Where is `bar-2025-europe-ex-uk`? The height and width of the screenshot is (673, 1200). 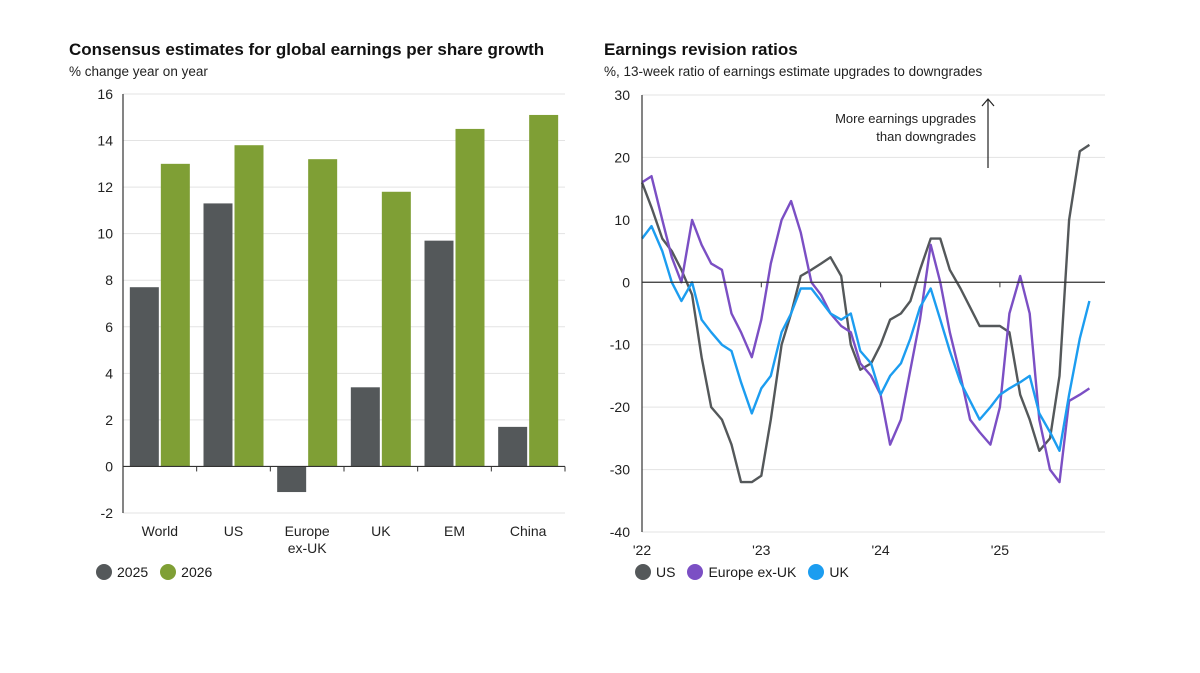
bar-2025-europe-ex-uk is located at coordinates (292, 479).